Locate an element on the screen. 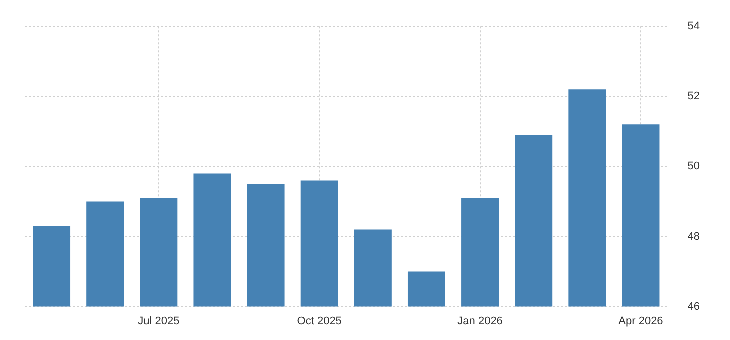  x-tick-label: Apr 2026 is located at coordinates (641, 321).